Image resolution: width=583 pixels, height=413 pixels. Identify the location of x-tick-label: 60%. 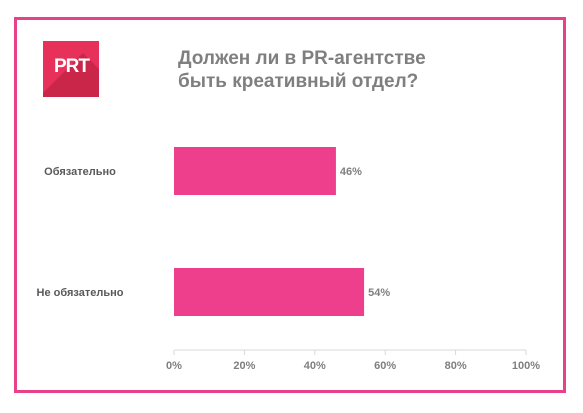
(385, 366).